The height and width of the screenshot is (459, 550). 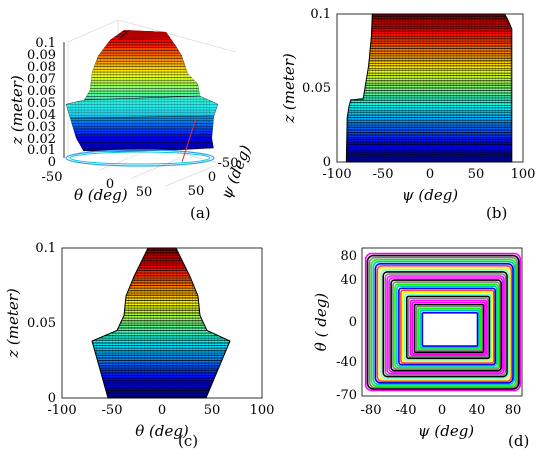 What do you see at coordinates (13, 323) in the screenshot?
I see `panel-c-y-label: z (meter)` at bounding box center [13, 323].